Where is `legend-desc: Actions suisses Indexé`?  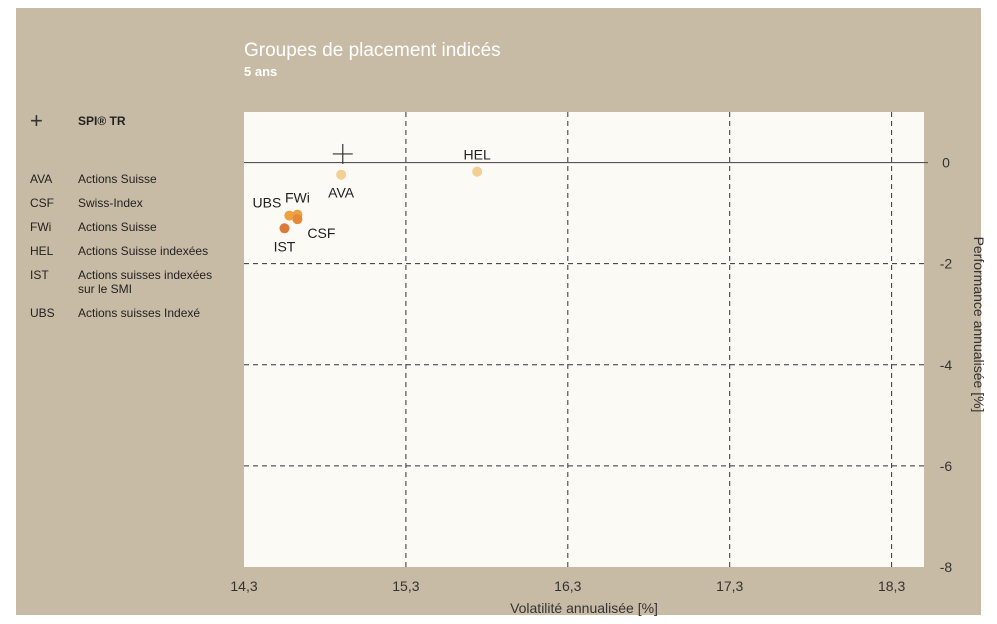 legend-desc: Actions suisses Indexé is located at coordinates (139, 313).